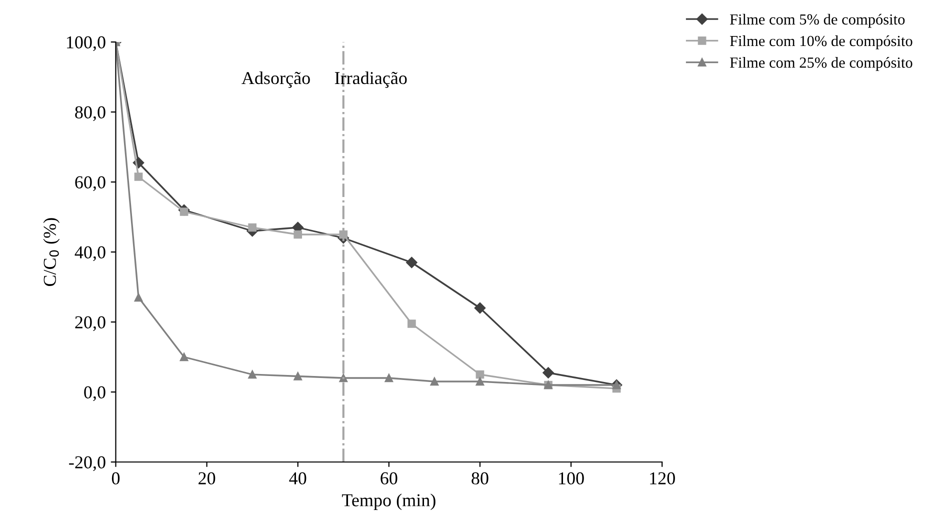 Image resolution: width=926 pixels, height=525 pixels. I want to click on annotation: Irradiação, so click(370, 79).